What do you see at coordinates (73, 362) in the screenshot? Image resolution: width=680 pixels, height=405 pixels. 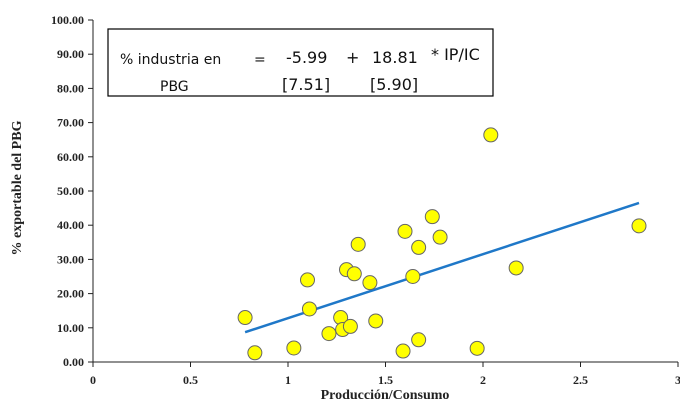 I see `y-tick-label: 0.00` at bounding box center [73, 362].